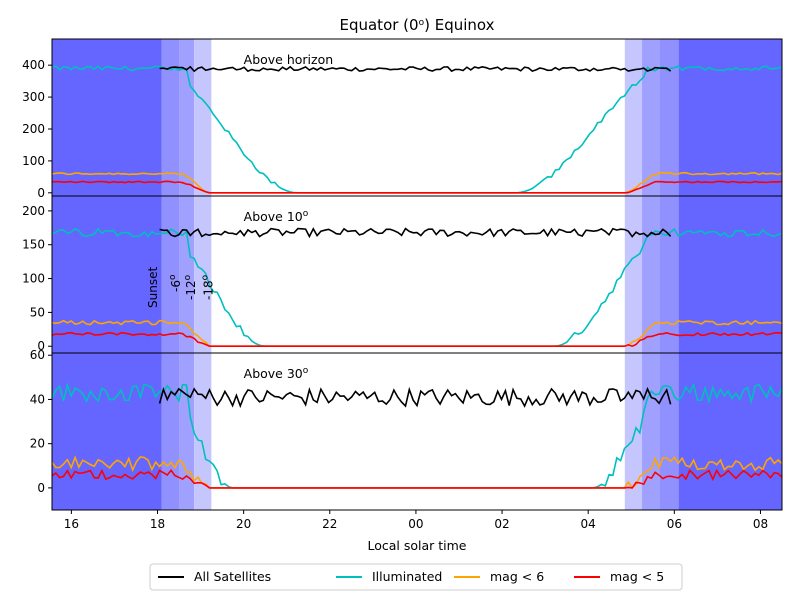 The width and height of the screenshot is (800, 604). Describe the element at coordinates (637, 576) in the screenshot. I see `legend-label: mag < 5` at that location.